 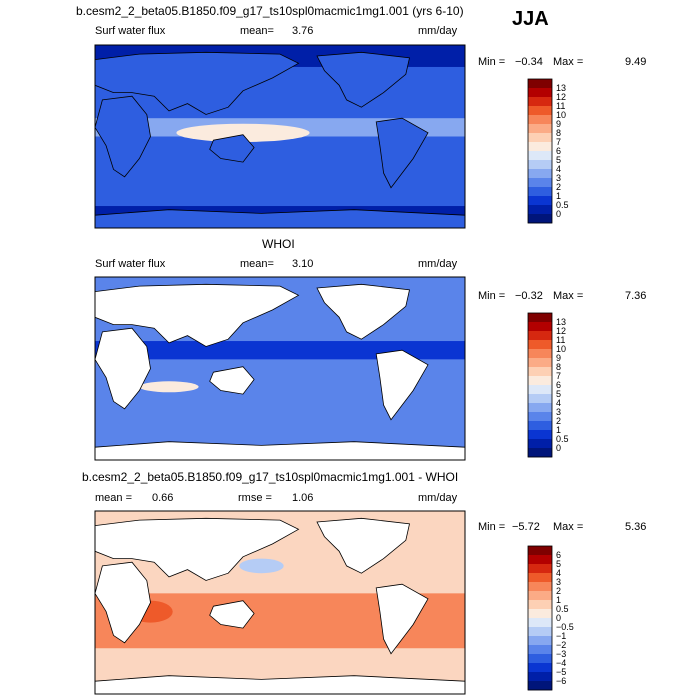 What do you see at coordinates (561, 654) in the screenshot?
I see `colorbar-tick-label: −3` at bounding box center [561, 654].